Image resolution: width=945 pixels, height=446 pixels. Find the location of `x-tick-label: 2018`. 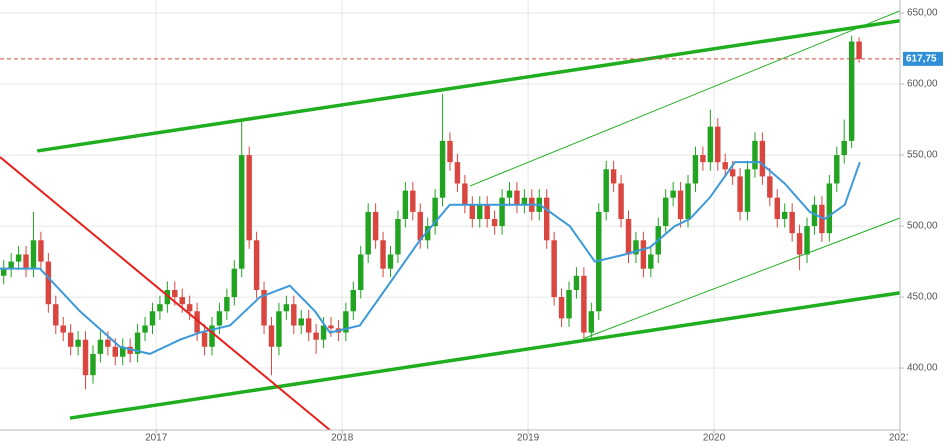

x-tick-label: 2018 is located at coordinates (342, 438).